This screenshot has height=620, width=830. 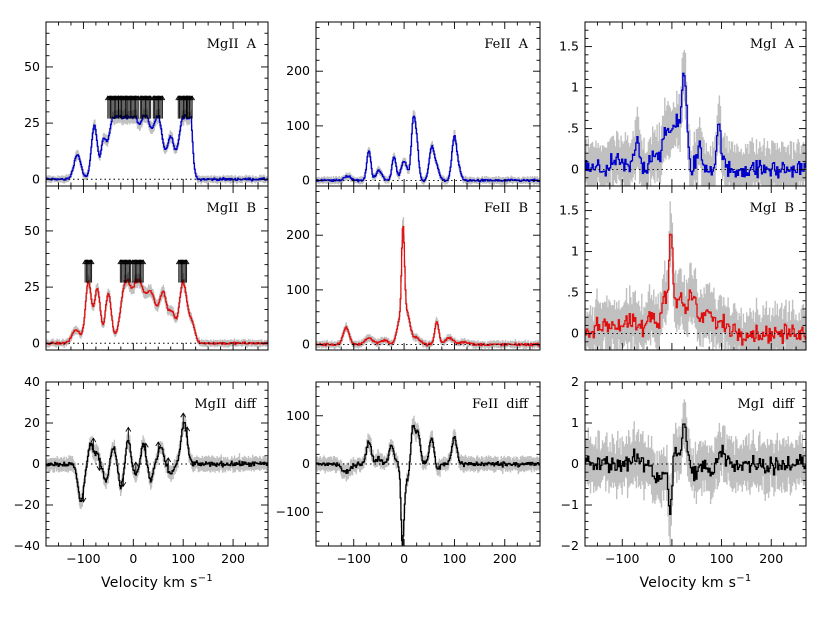 I want to click on panel-frame, so click(x=157, y=268).